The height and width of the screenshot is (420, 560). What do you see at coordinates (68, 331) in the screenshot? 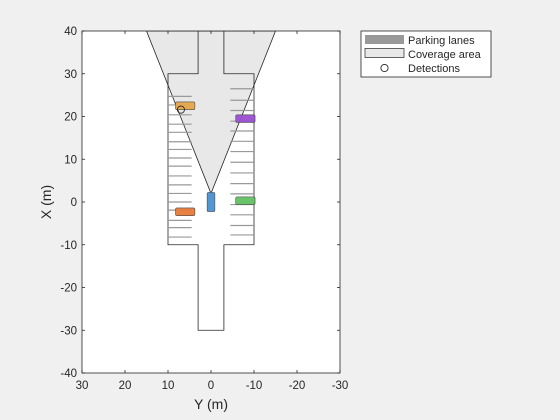
I see `y-tick-label: -30` at bounding box center [68, 331].